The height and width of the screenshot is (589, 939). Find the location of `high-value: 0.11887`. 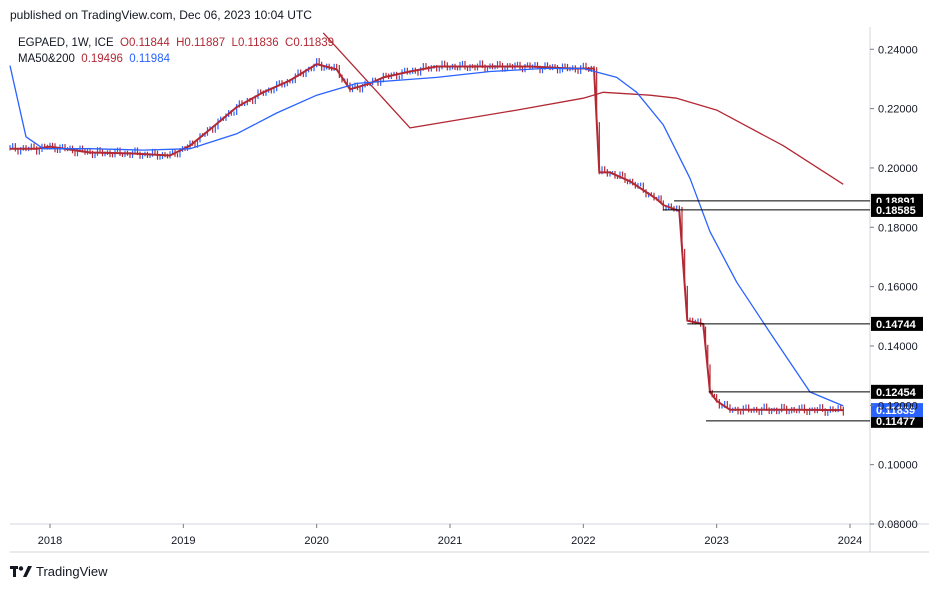

high-value: 0.11887 is located at coordinates (205, 43).